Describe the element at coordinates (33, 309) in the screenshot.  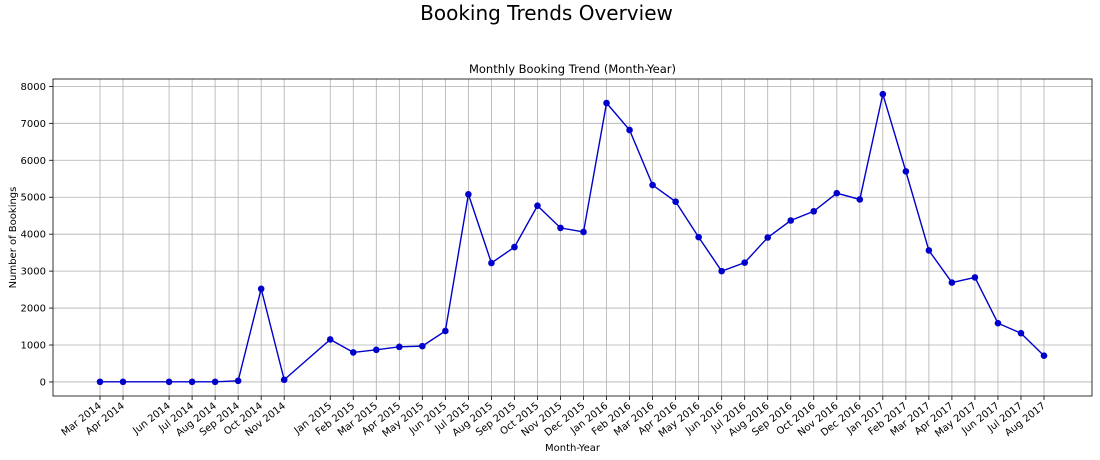
I see `y-tick-label: 2000` at that location.